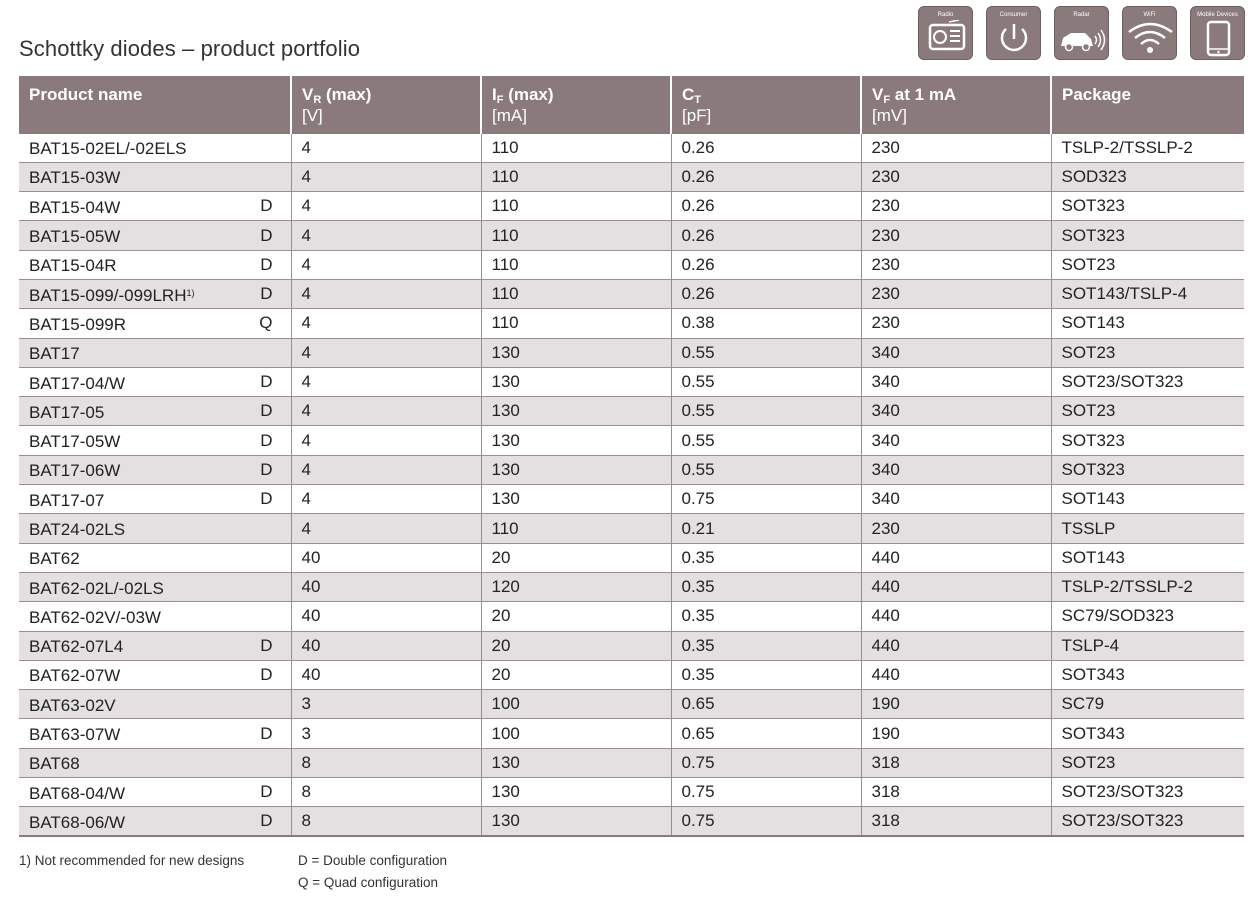  What do you see at coordinates (631, 822) in the screenshot?
I see `table-row: BAT68-06/W D 8 130 0.75 318 SOT23/SOT323` at bounding box center [631, 822].